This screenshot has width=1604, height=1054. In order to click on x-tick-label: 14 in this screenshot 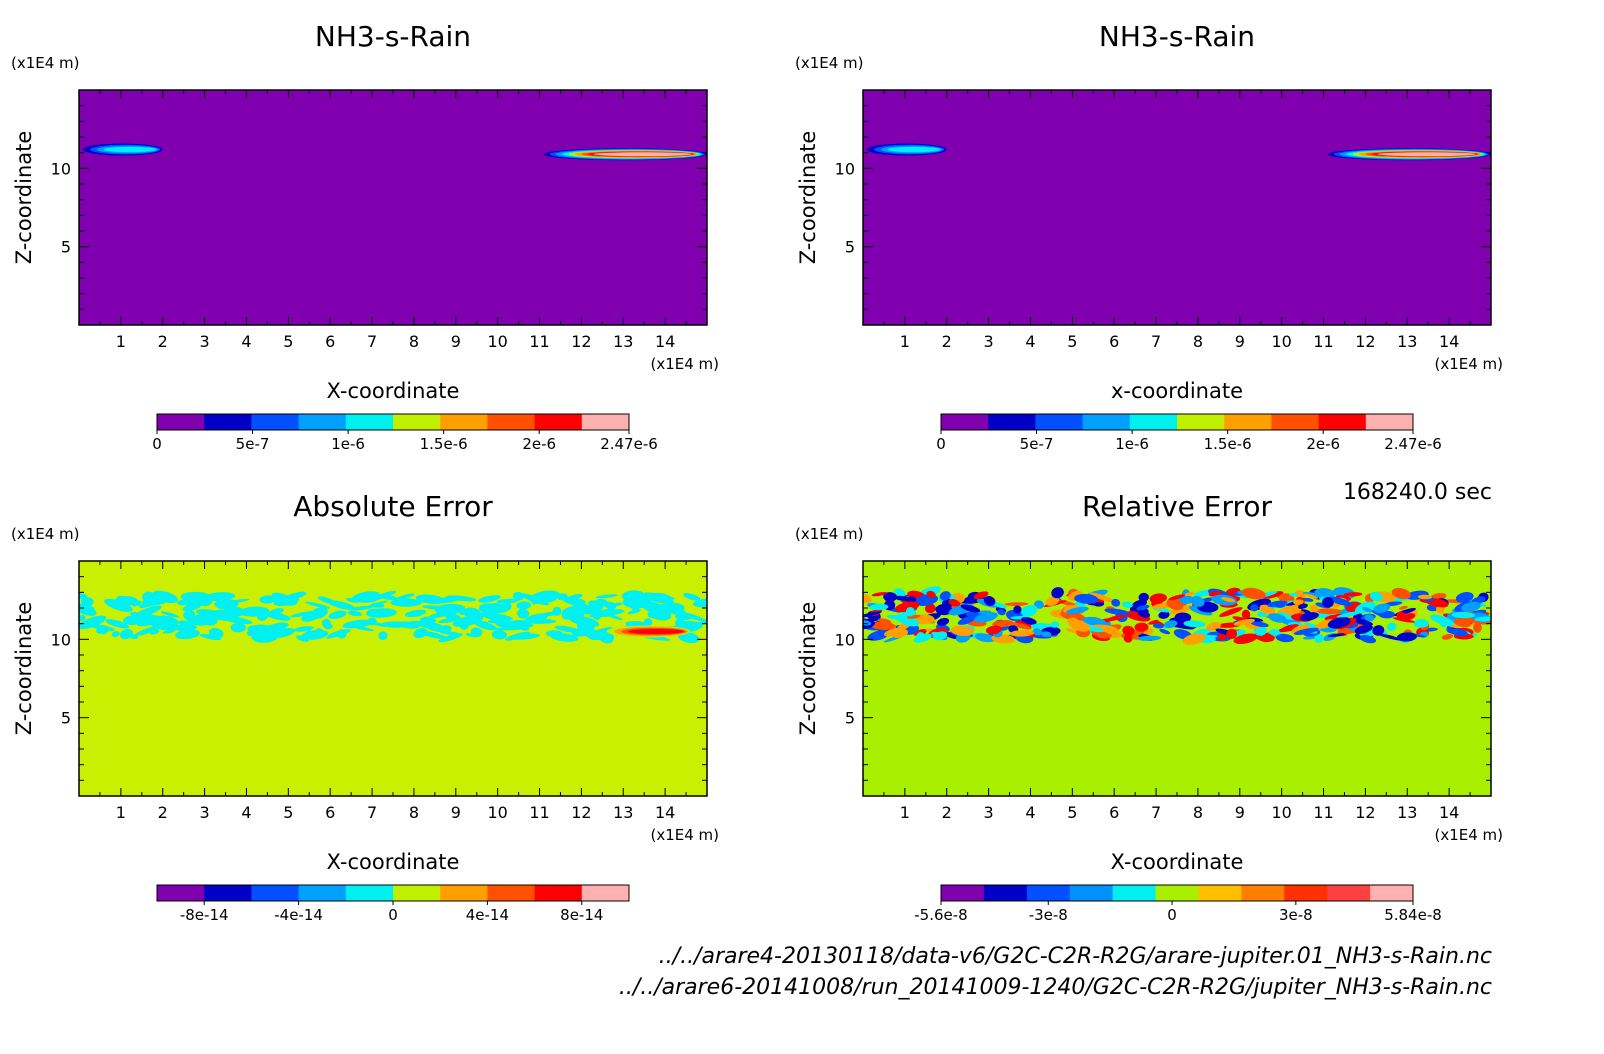, I will do `click(665, 812)`.